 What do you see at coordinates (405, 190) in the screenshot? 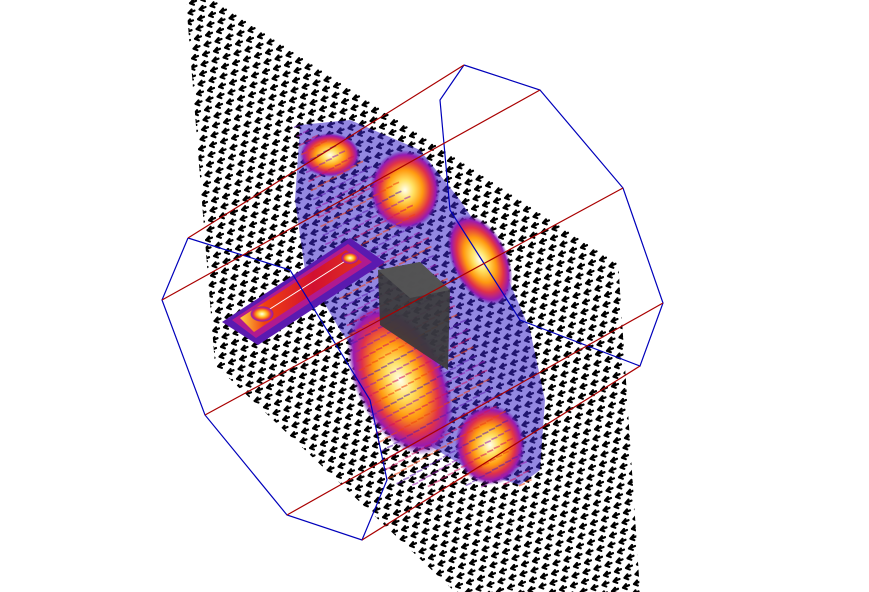
I see `heatmap-hotspot-right` at bounding box center [405, 190].